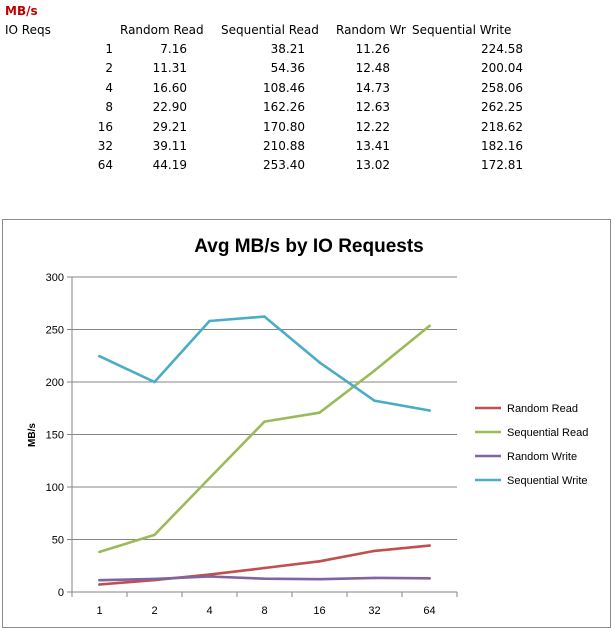 This screenshot has height=629, width=615. What do you see at coordinates (173, 49) in the screenshot?
I see `cell-random-read: 7.16` at bounding box center [173, 49].